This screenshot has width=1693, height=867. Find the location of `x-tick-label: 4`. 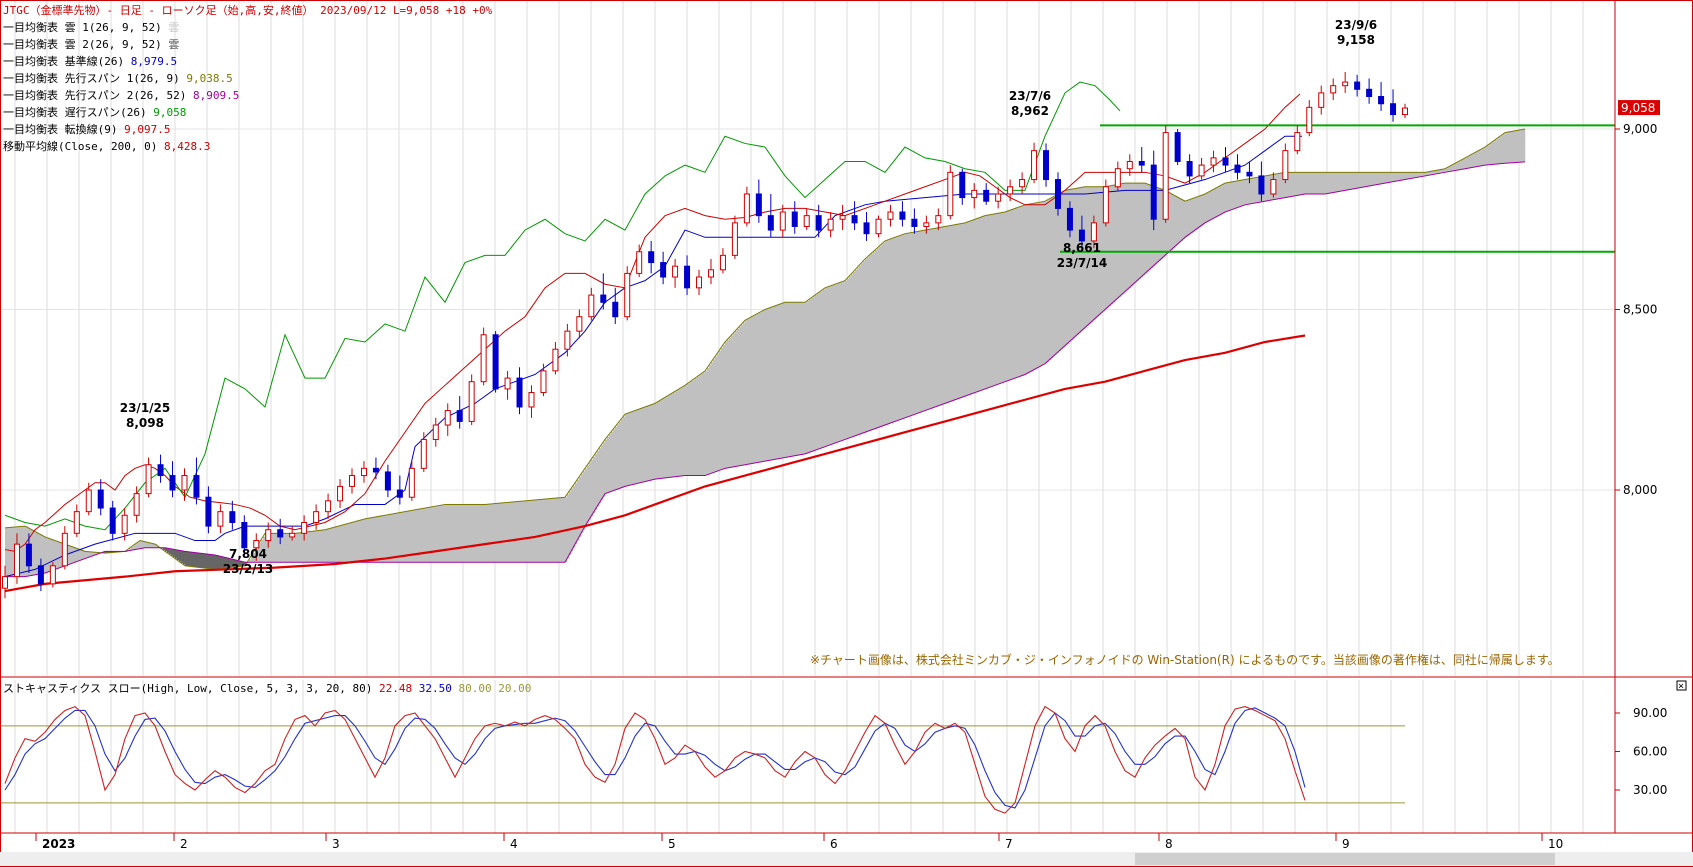

x-tick-label: 4 is located at coordinates (514, 844).